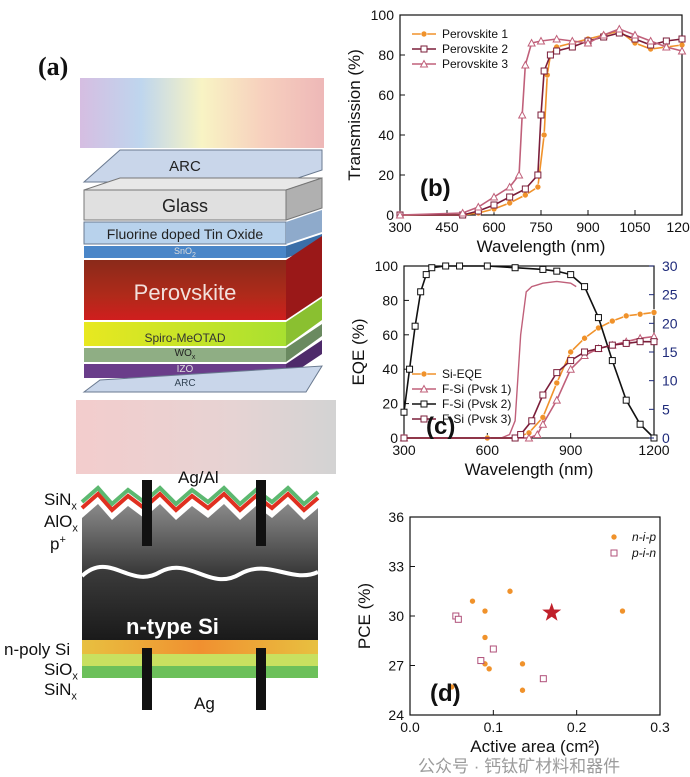 The width and height of the screenshot is (690, 777). I want to click on top-contact-left, so click(147, 513).